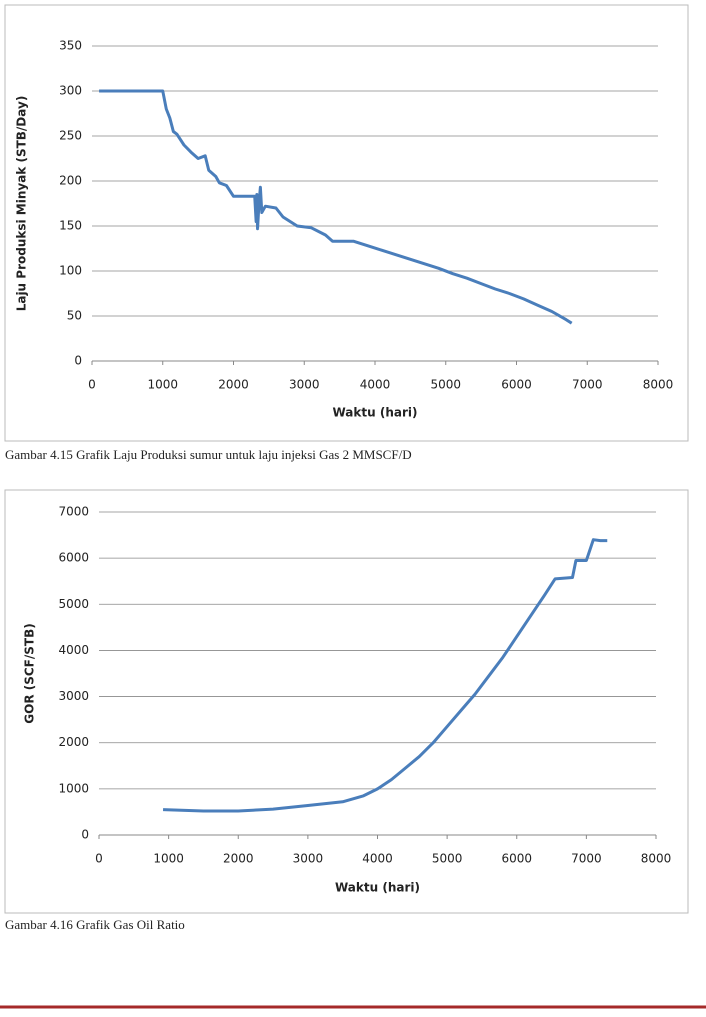 Image resolution: width=706 pixels, height=1017 pixels. I want to click on y-tick-label: 50, so click(74, 316).